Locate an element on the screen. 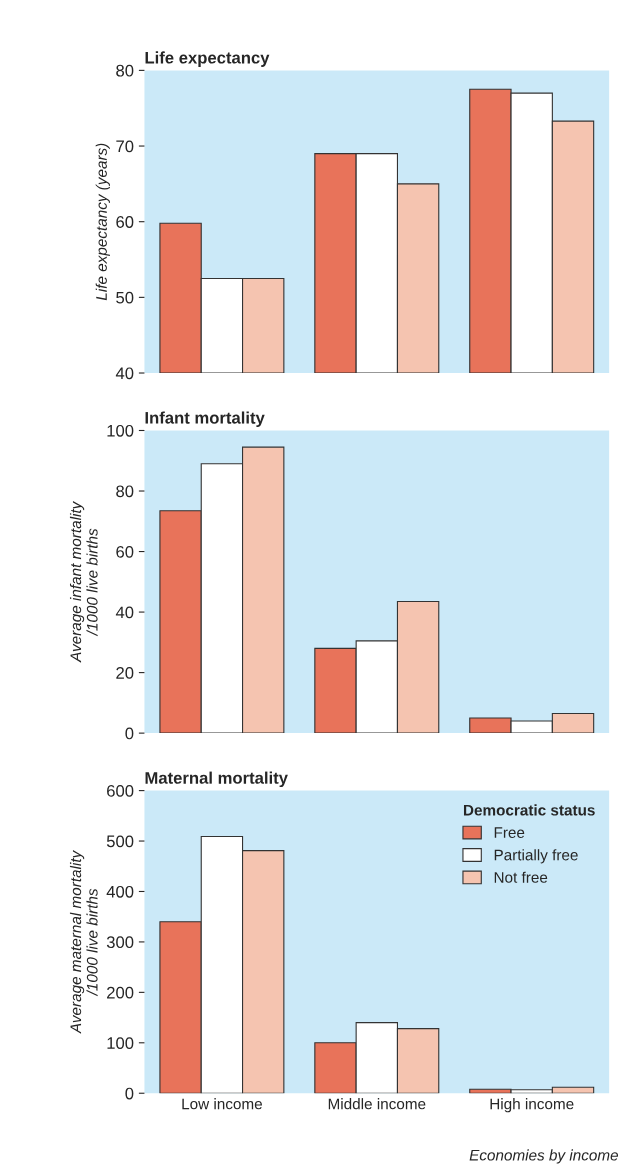 Image resolution: width=628 pixels, height=1173 pixels. legend-label: Not free is located at coordinates (521, 877).